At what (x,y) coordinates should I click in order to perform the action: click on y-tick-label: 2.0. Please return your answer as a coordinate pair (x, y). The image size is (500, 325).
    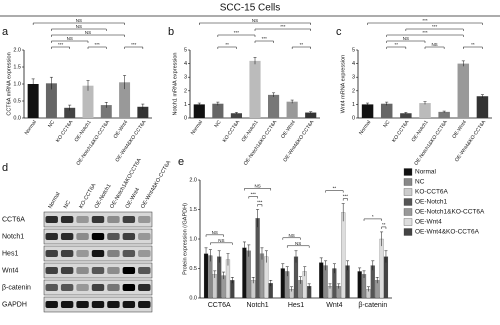
    Looking at the image, I should click on (193, 180).